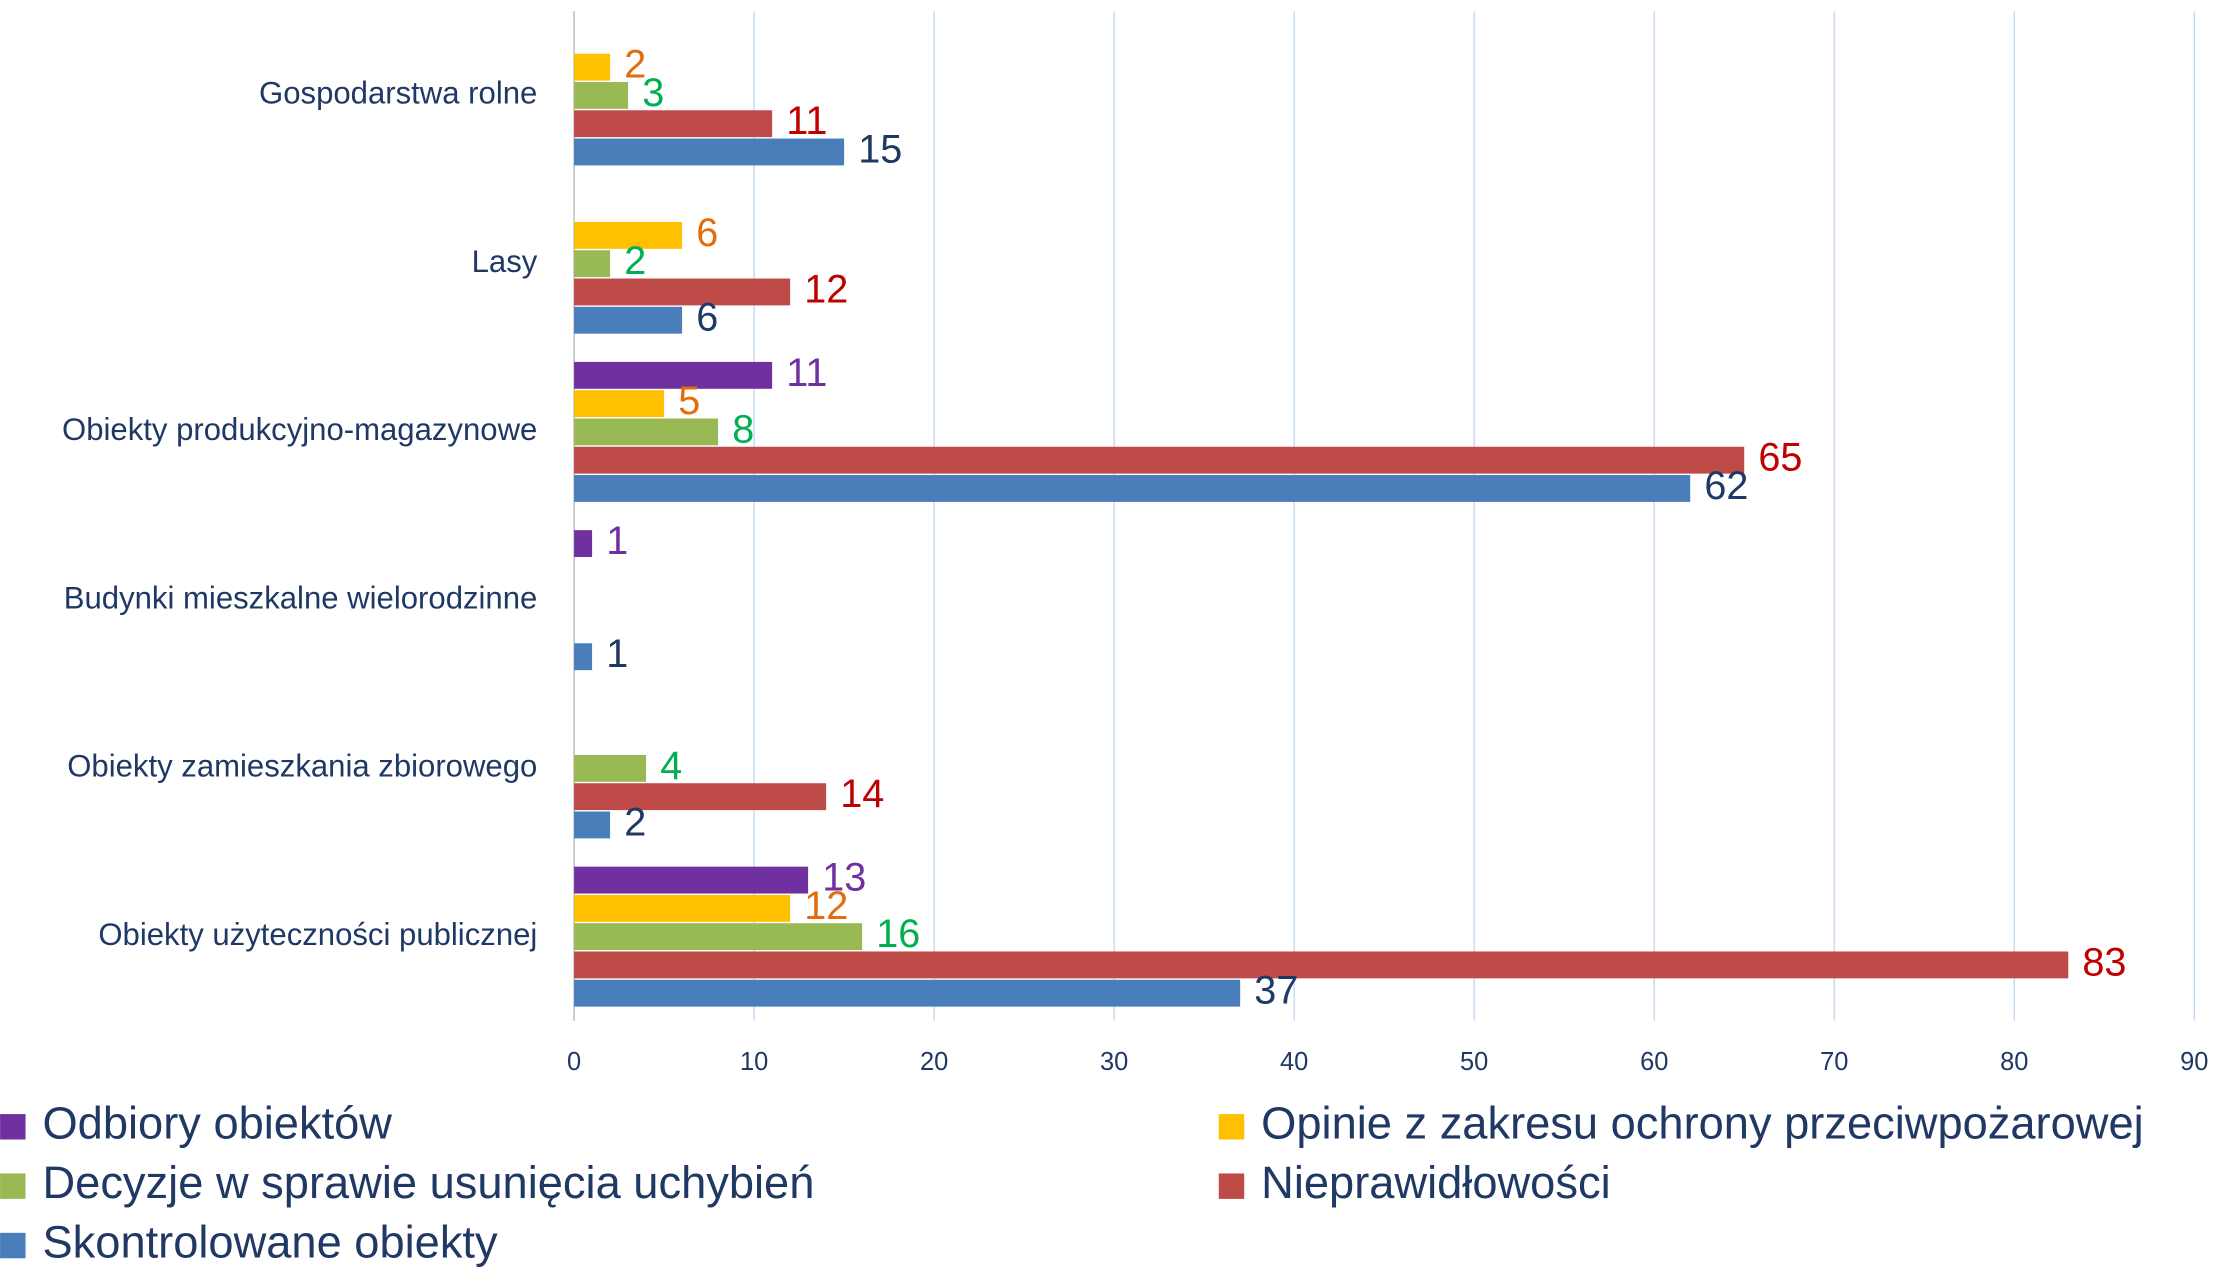 The width and height of the screenshot is (2217, 1271). I want to click on y-tick-label: Obiekty użyteczności publicznej, so click(317, 934).